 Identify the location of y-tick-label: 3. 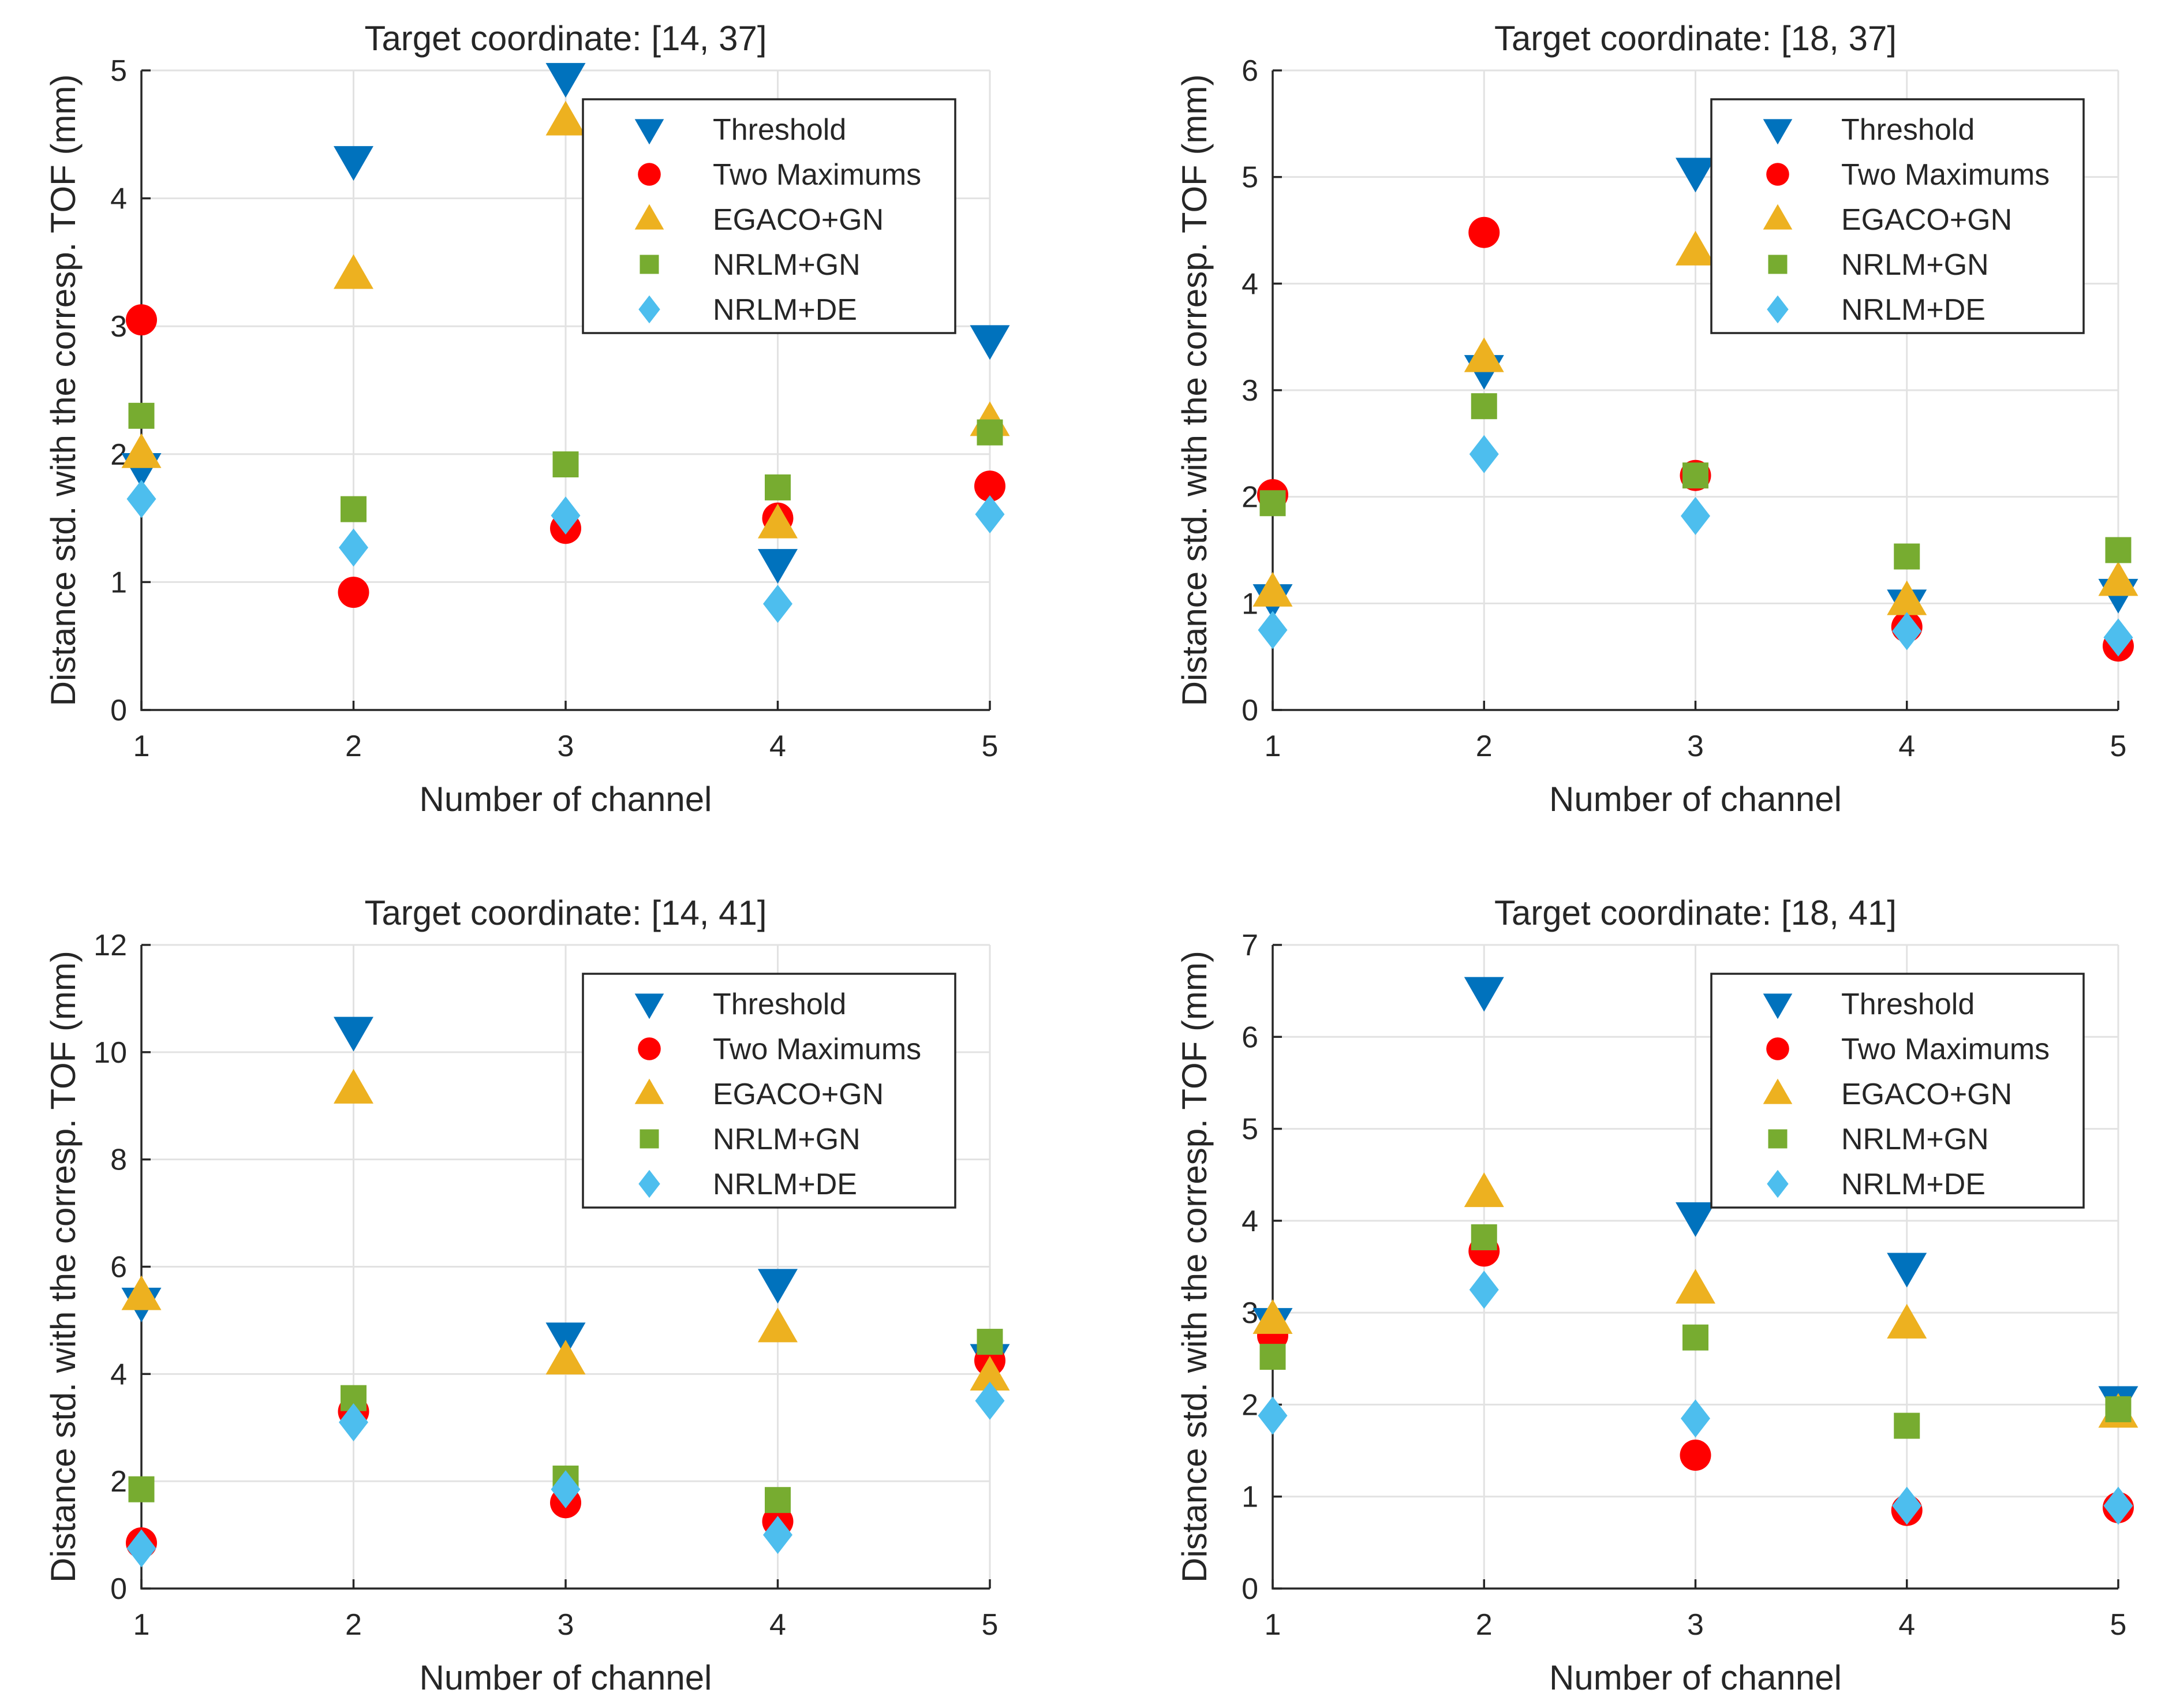
(1250, 391).